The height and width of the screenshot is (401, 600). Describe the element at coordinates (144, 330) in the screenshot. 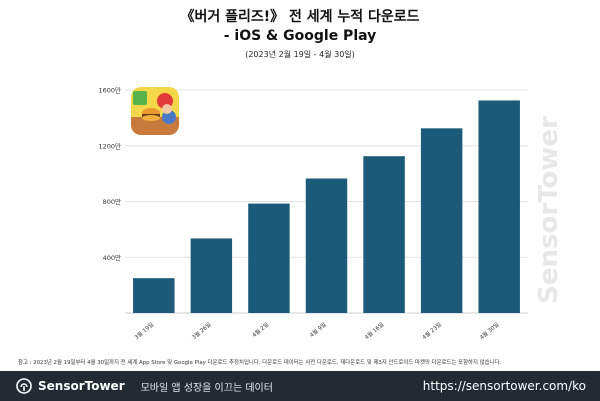

I see `x-tick-label: 3월 19일` at that location.